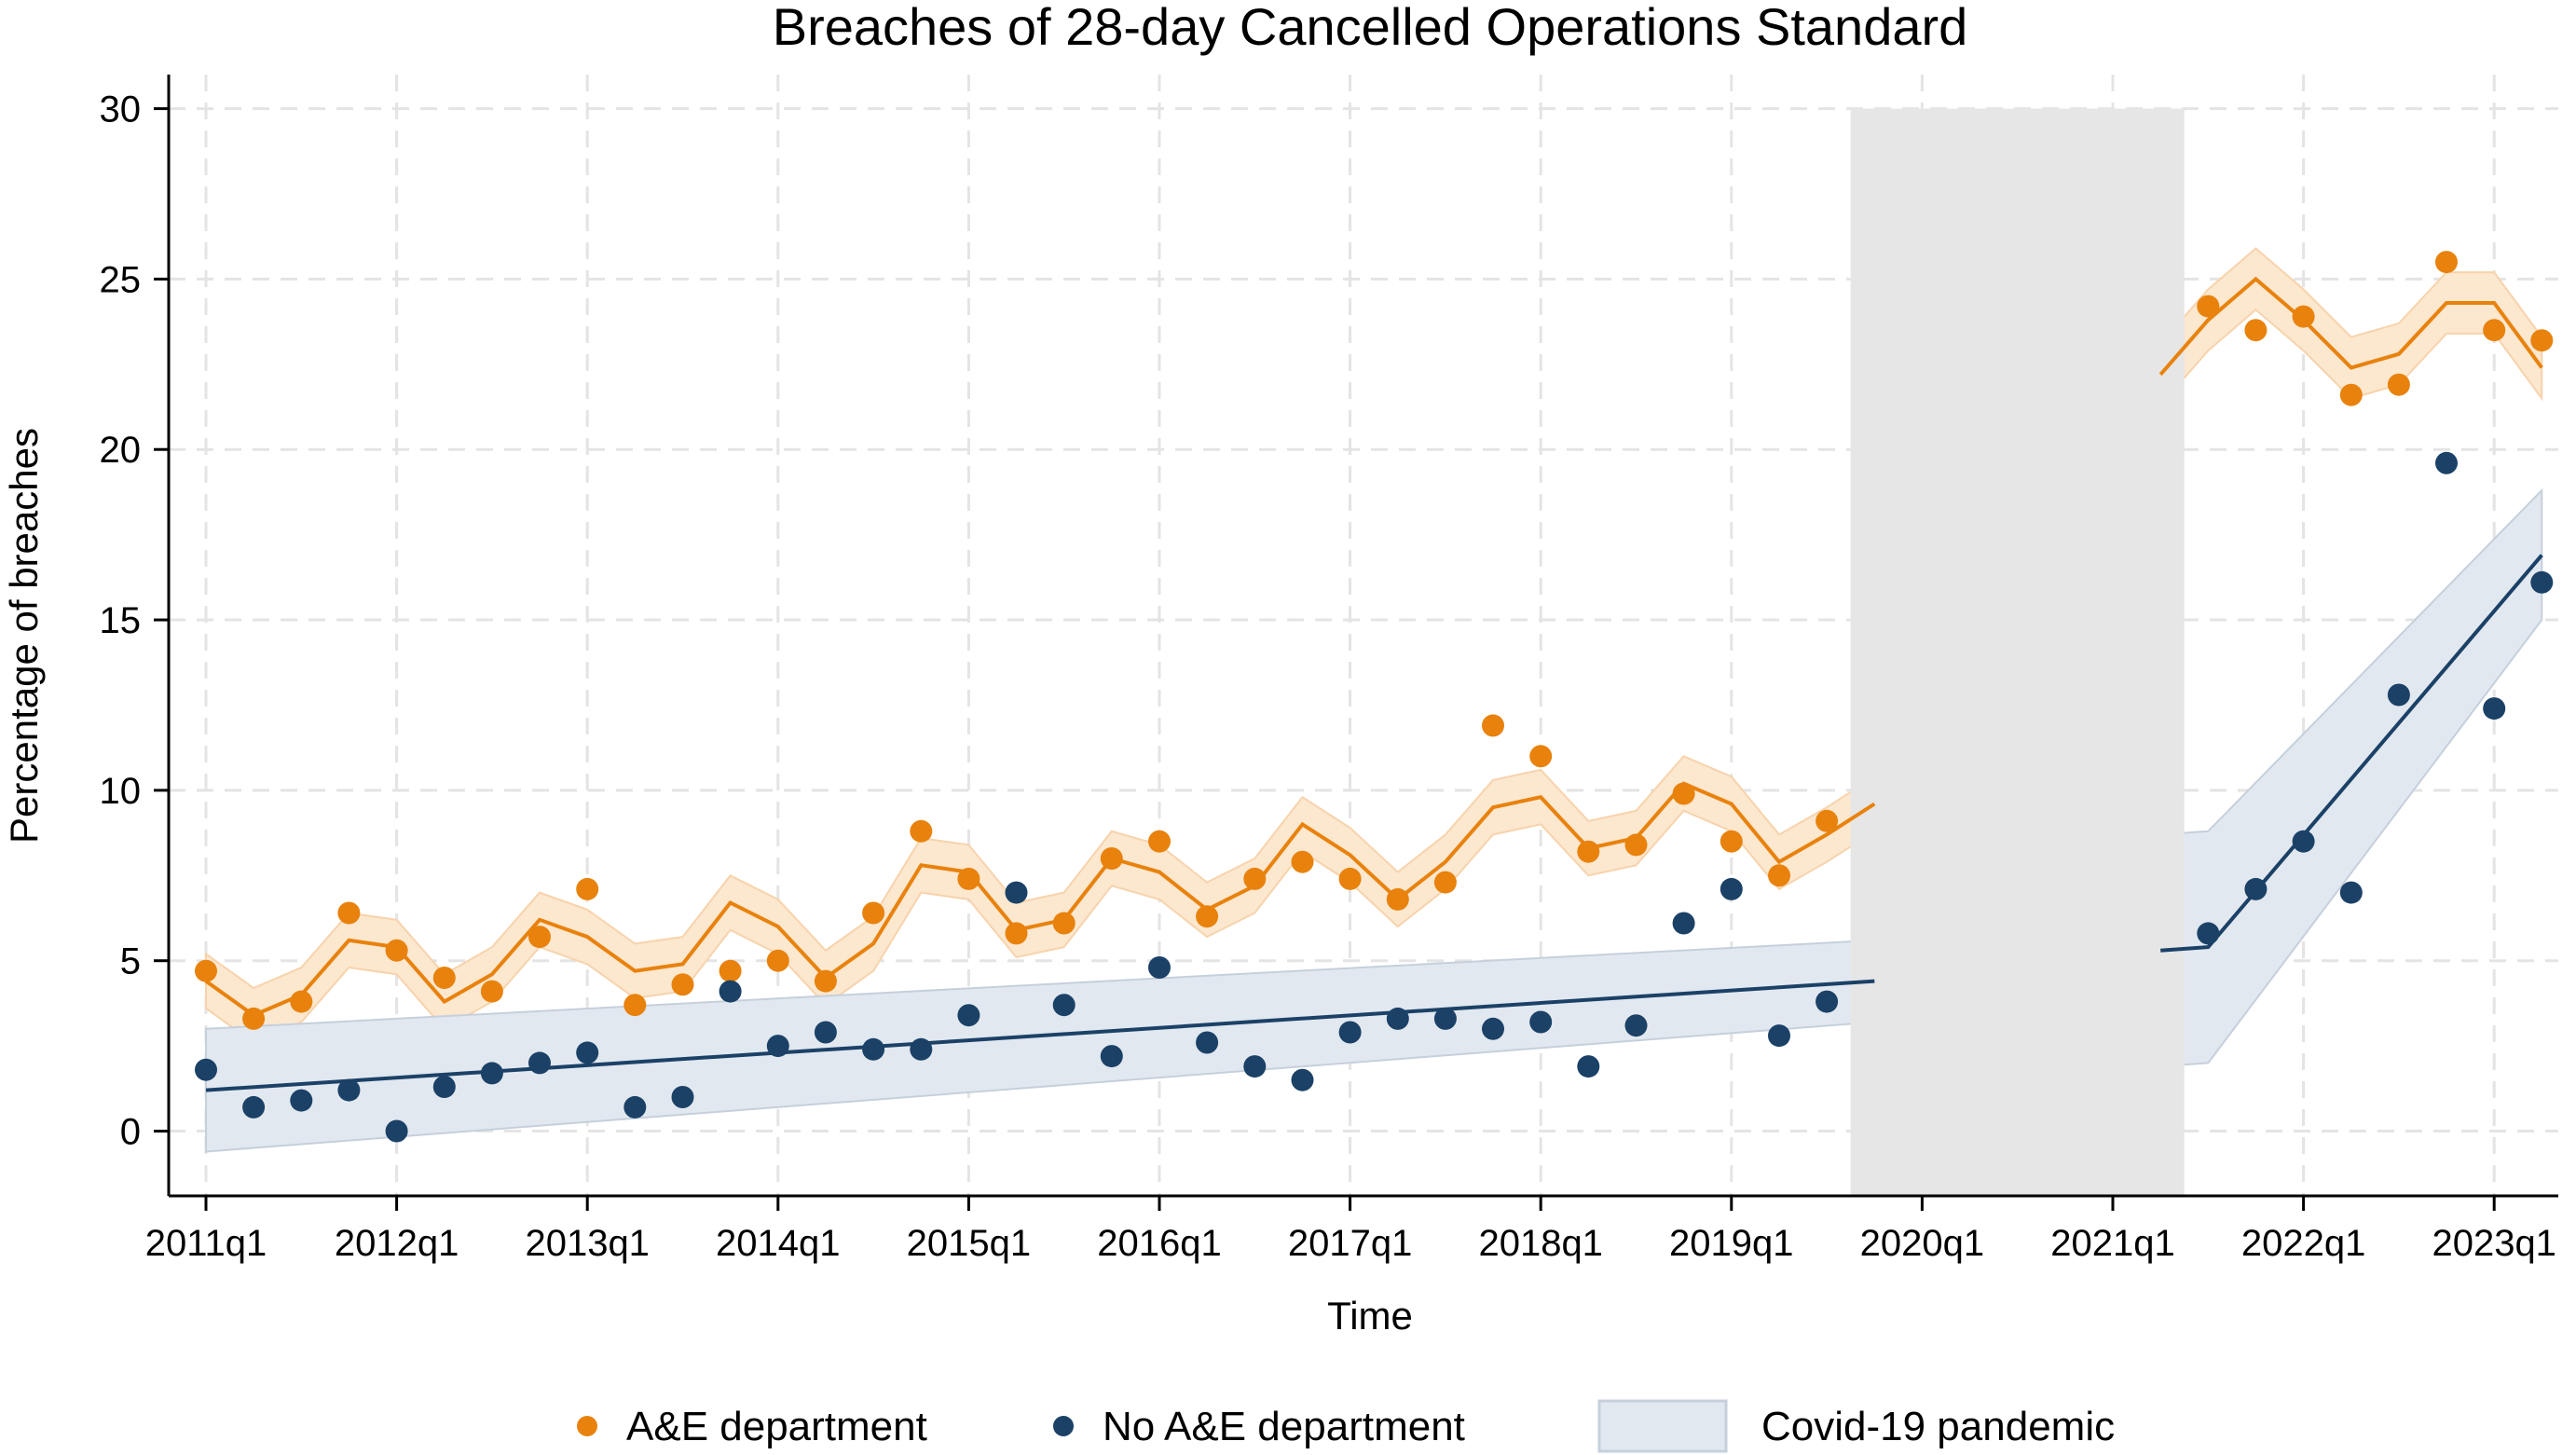 Image resolution: width=2576 pixels, height=1455 pixels. Describe the element at coordinates (2493, 1243) in the screenshot. I see `x-tick-label-12: 2023q1` at that location.